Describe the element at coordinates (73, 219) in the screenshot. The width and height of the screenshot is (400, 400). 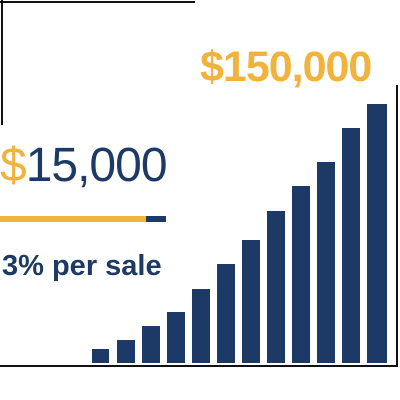
I see `progress-fill` at that location.